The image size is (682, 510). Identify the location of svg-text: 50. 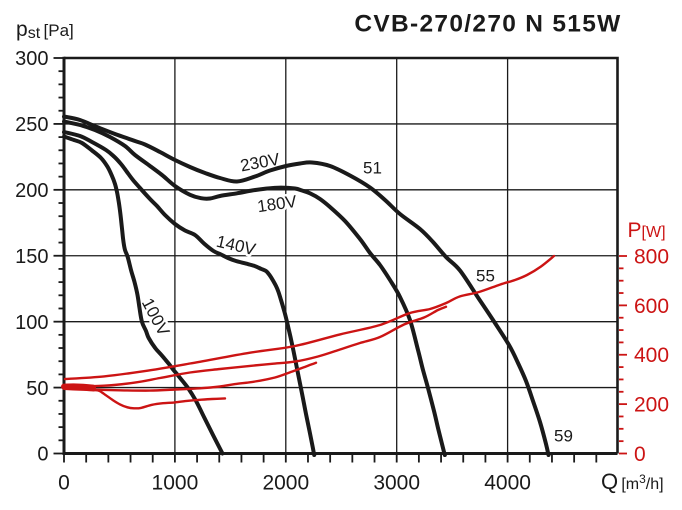
(37, 389).